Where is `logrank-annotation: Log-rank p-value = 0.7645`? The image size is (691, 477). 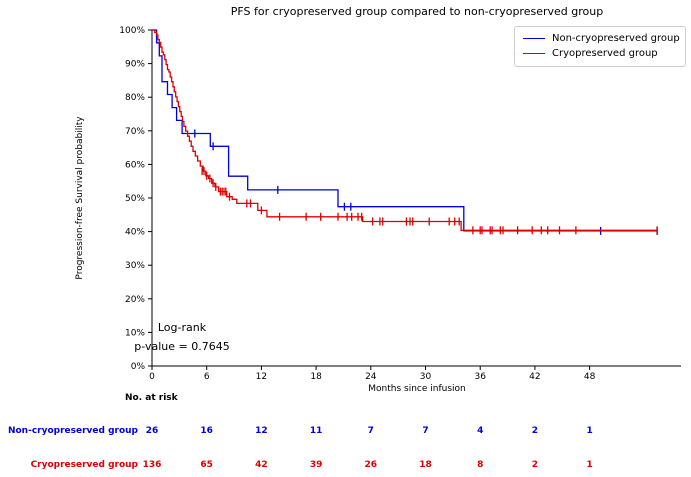
logrank-annotation: Log-rank p-value = 0.7645 is located at coordinates (182, 337).